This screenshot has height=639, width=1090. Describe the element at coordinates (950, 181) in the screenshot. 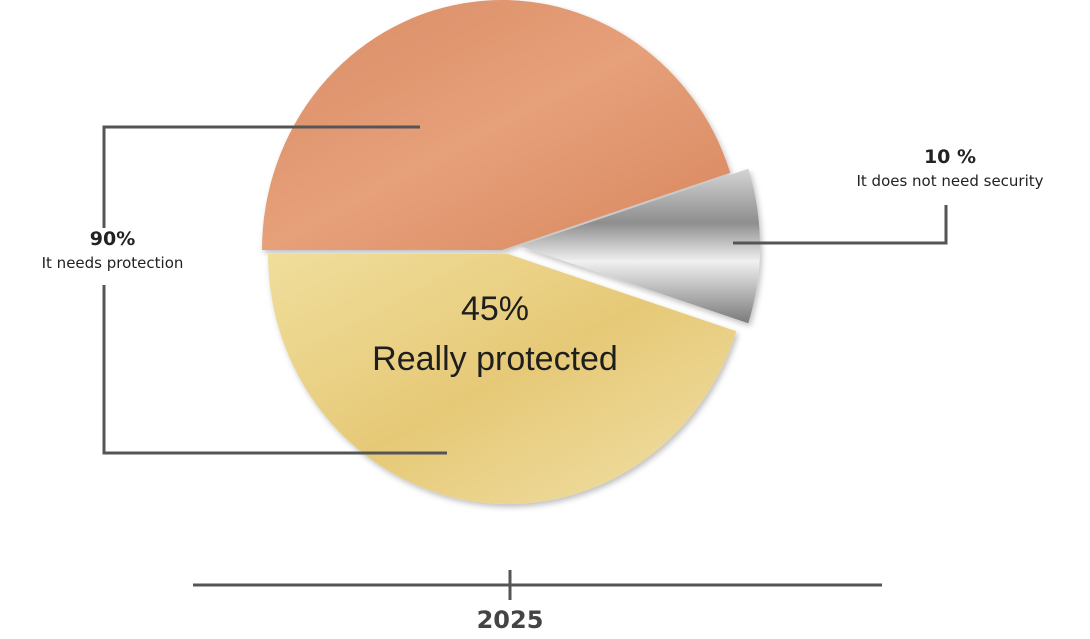

I see `no-security-text: It does not need security` at that location.